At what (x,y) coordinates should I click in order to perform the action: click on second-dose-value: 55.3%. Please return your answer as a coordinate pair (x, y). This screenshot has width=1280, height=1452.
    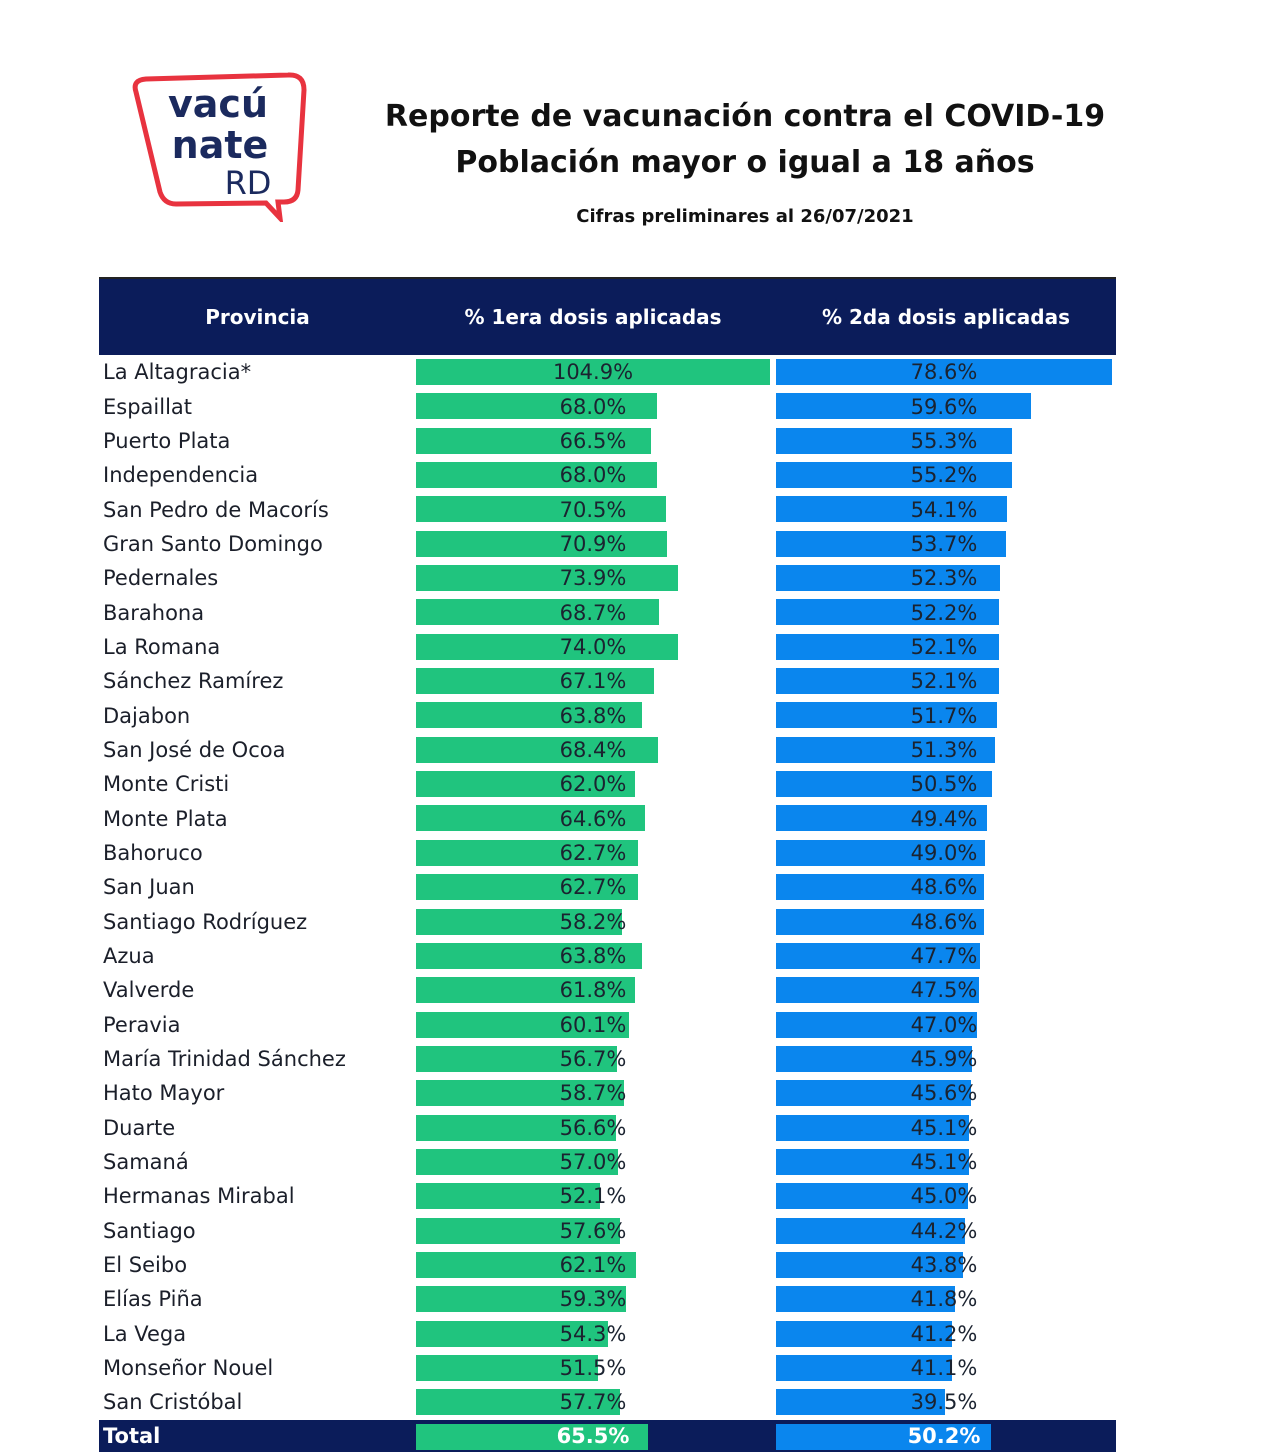
    Looking at the image, I should click on (944, 440).